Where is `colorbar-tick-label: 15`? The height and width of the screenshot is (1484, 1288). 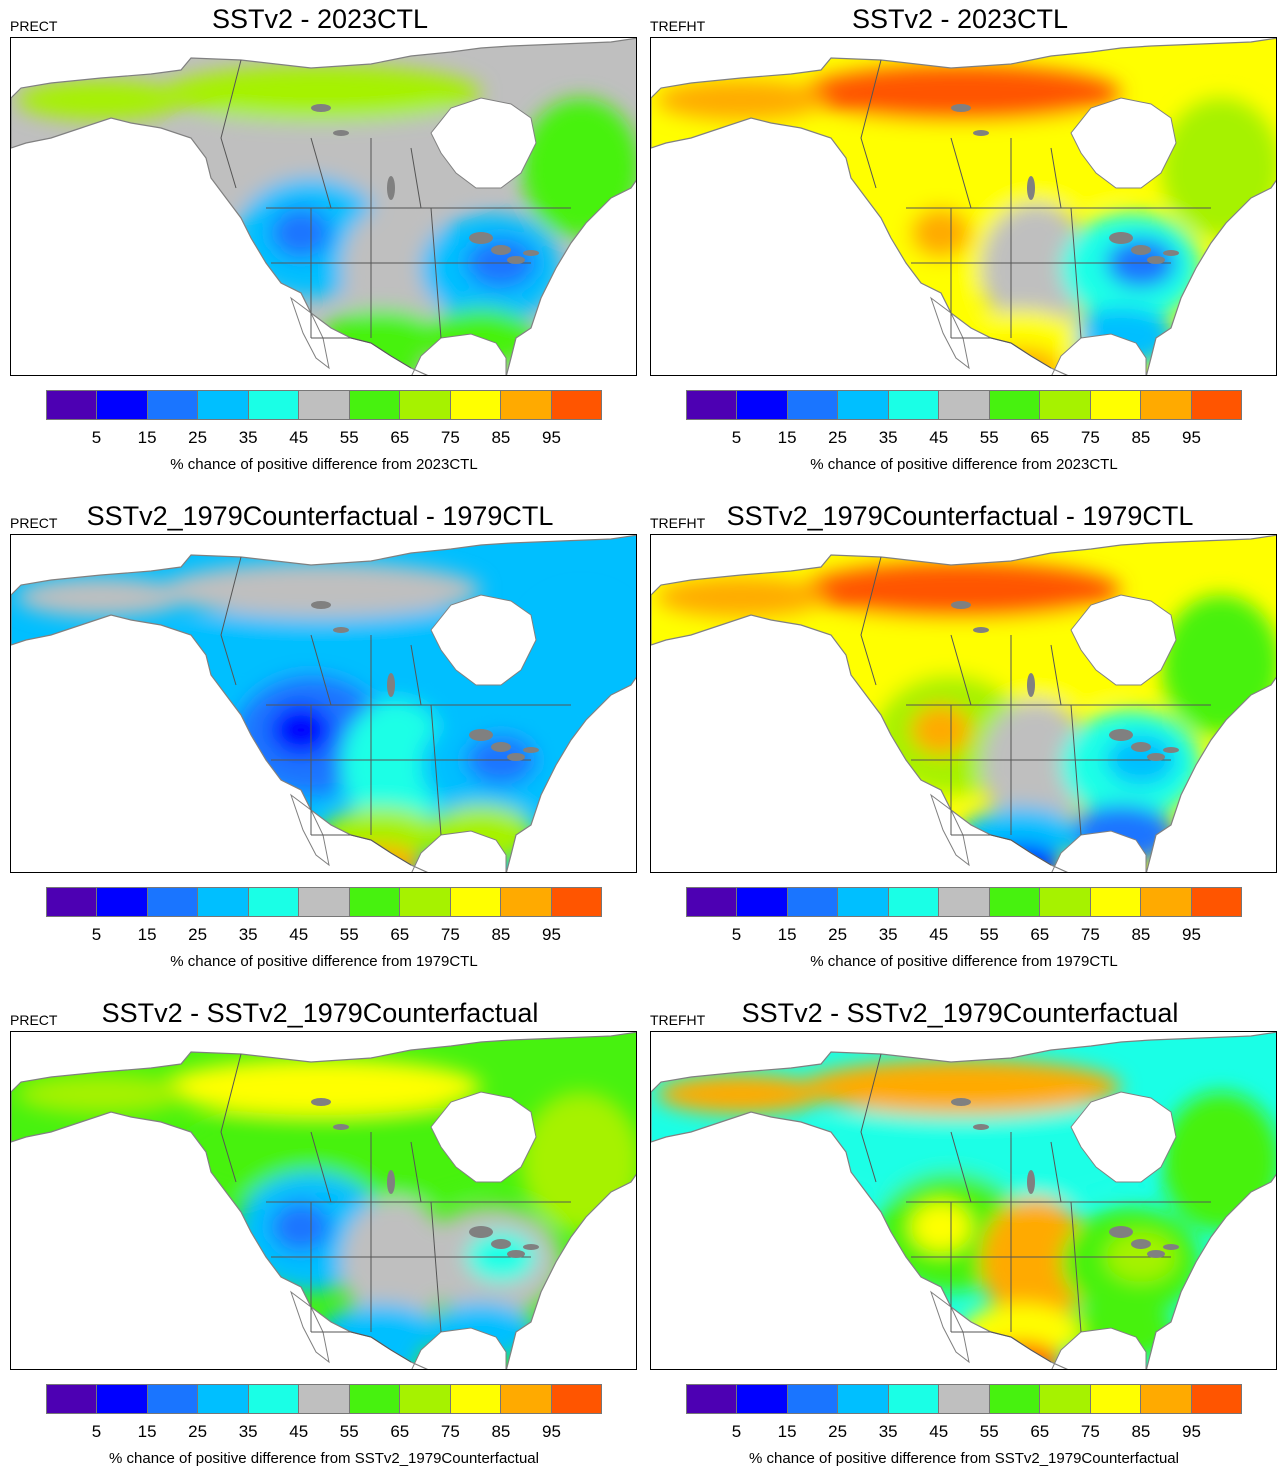 colorbar-tick-label: 15 is located at coordinates (787, 1431).